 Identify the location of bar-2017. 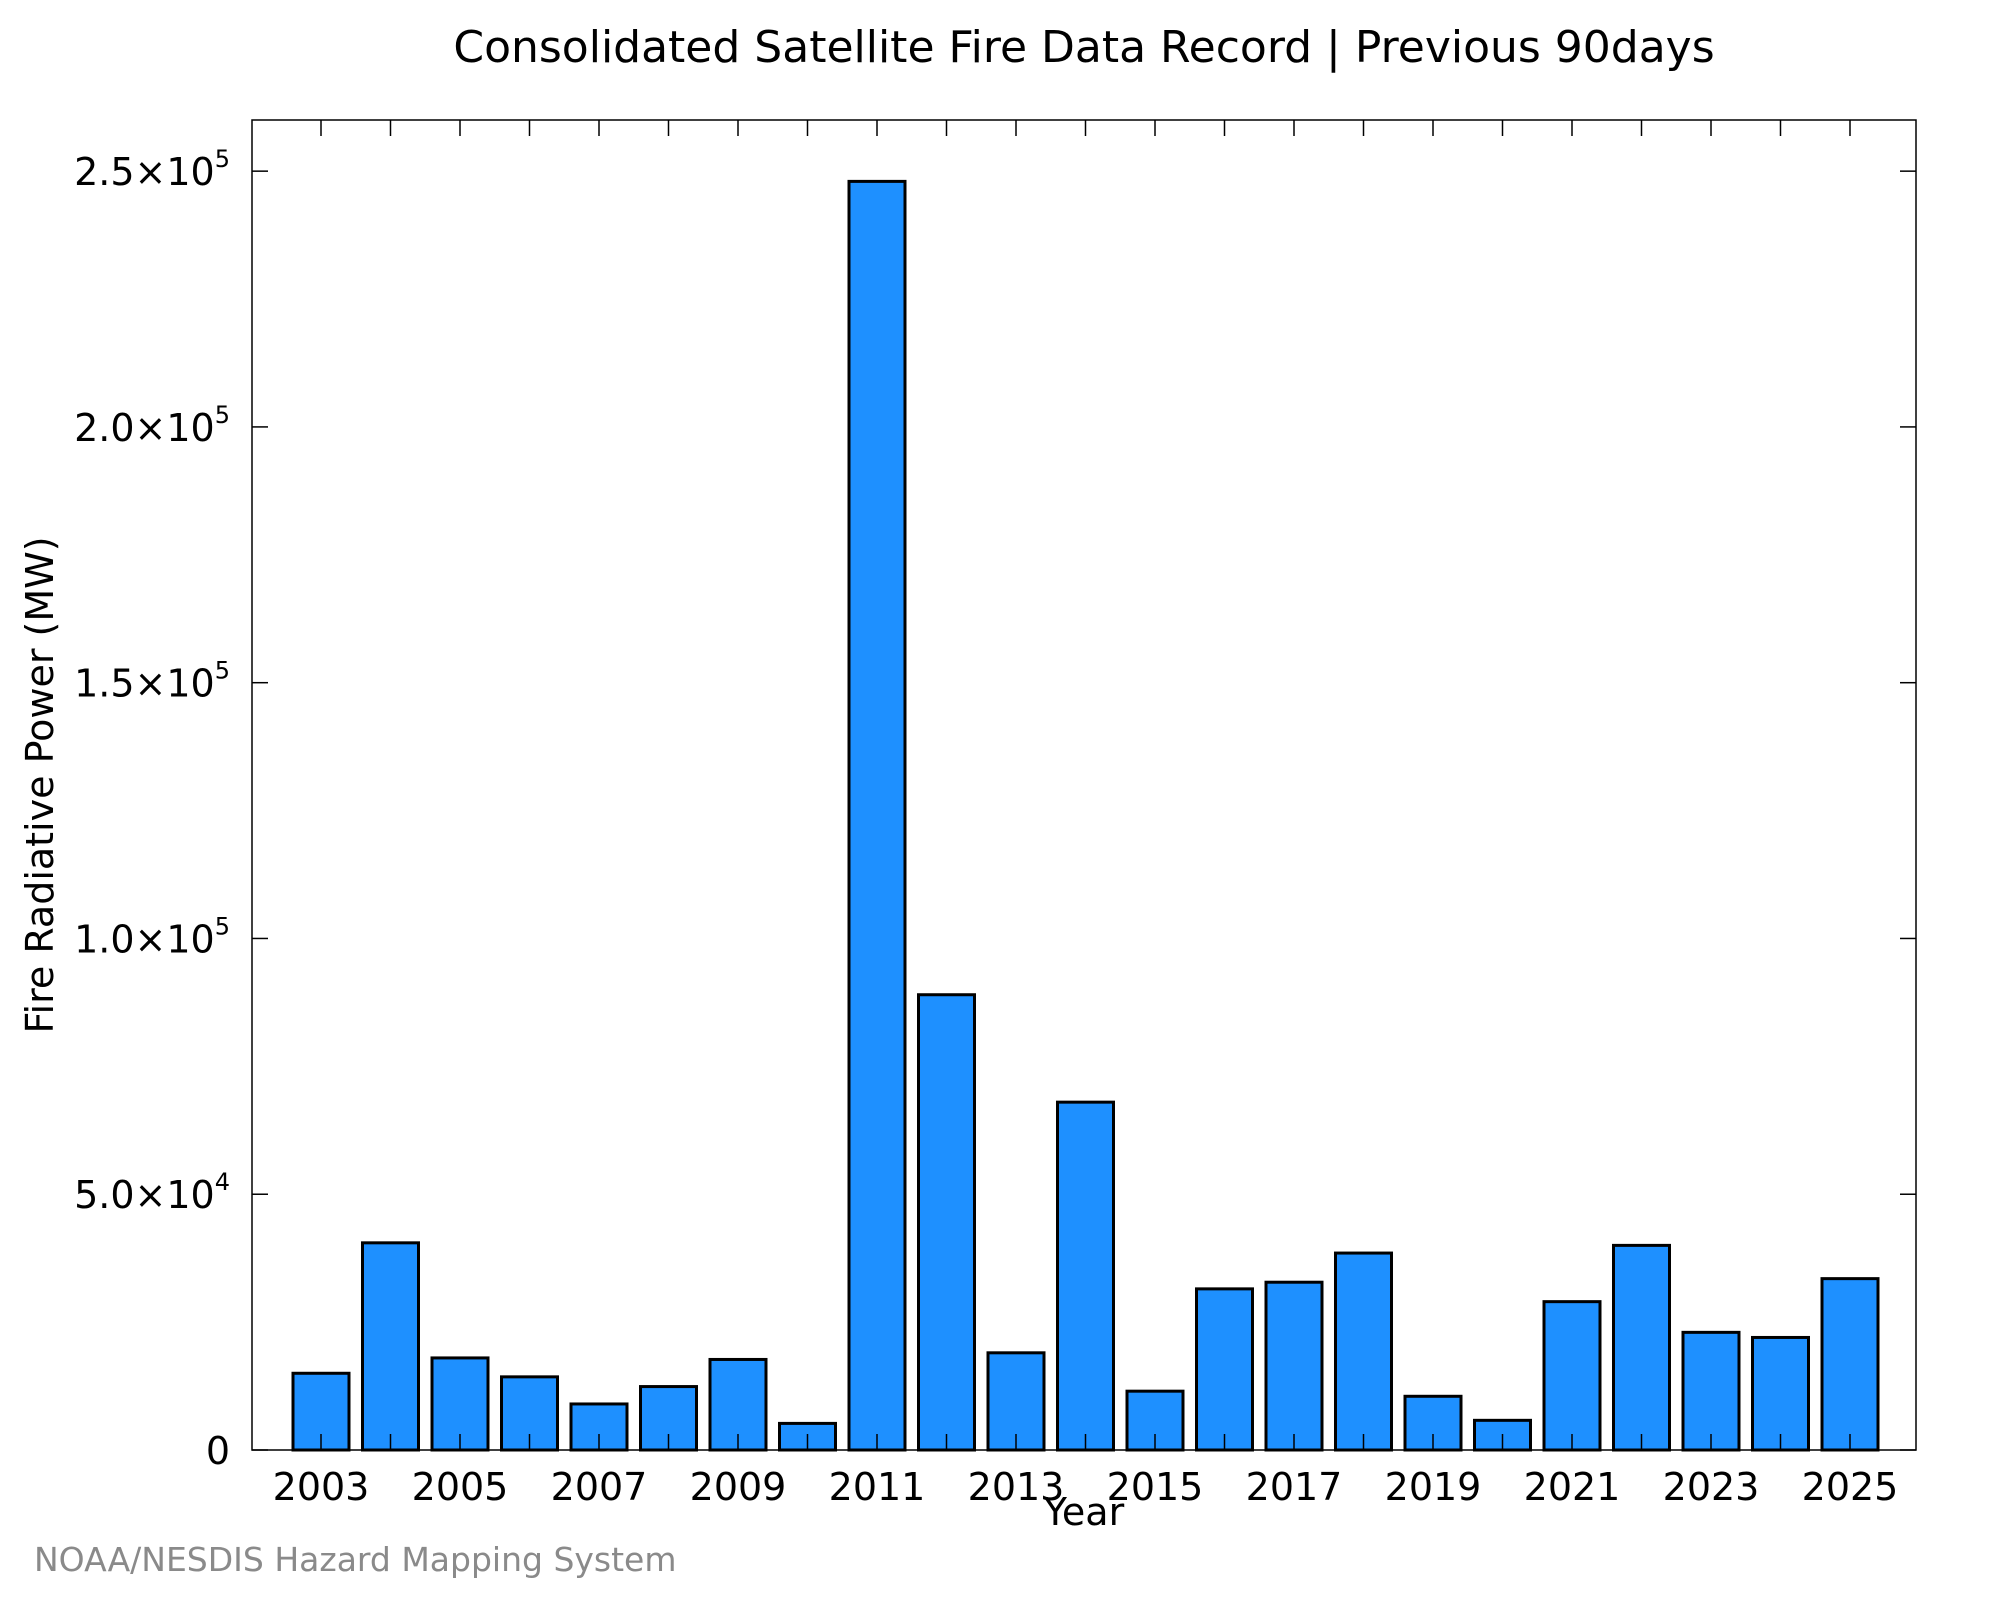
(1294, 1366).